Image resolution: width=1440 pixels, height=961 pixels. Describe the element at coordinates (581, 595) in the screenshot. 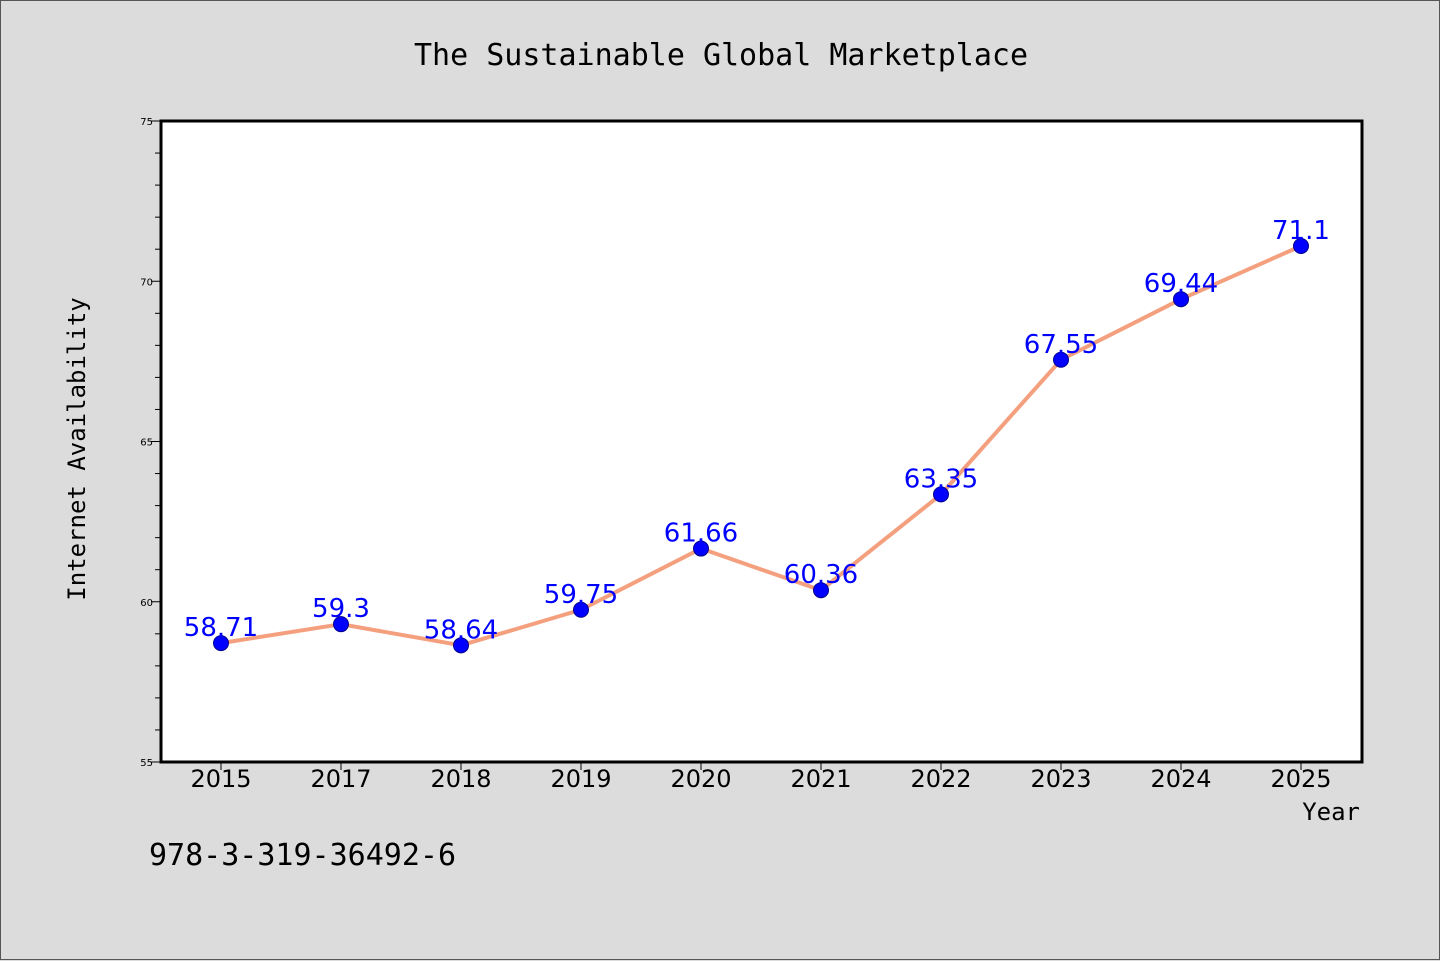

I see `data-label: 59.75` at that location.